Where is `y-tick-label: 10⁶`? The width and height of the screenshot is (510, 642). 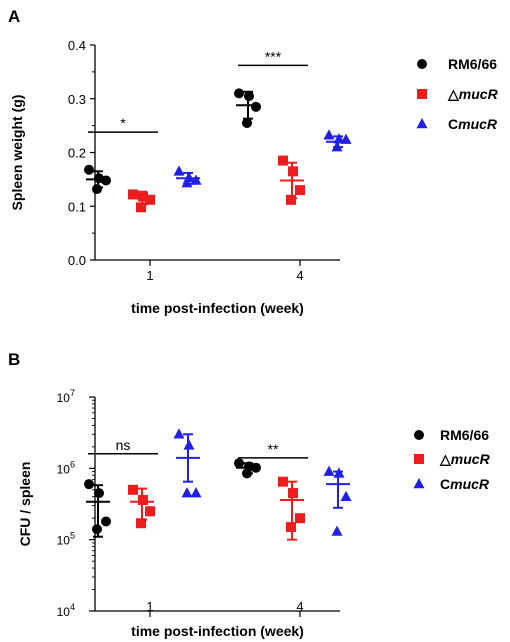
y-tick-label: 10⁶ is located at coordinates (66, 467).